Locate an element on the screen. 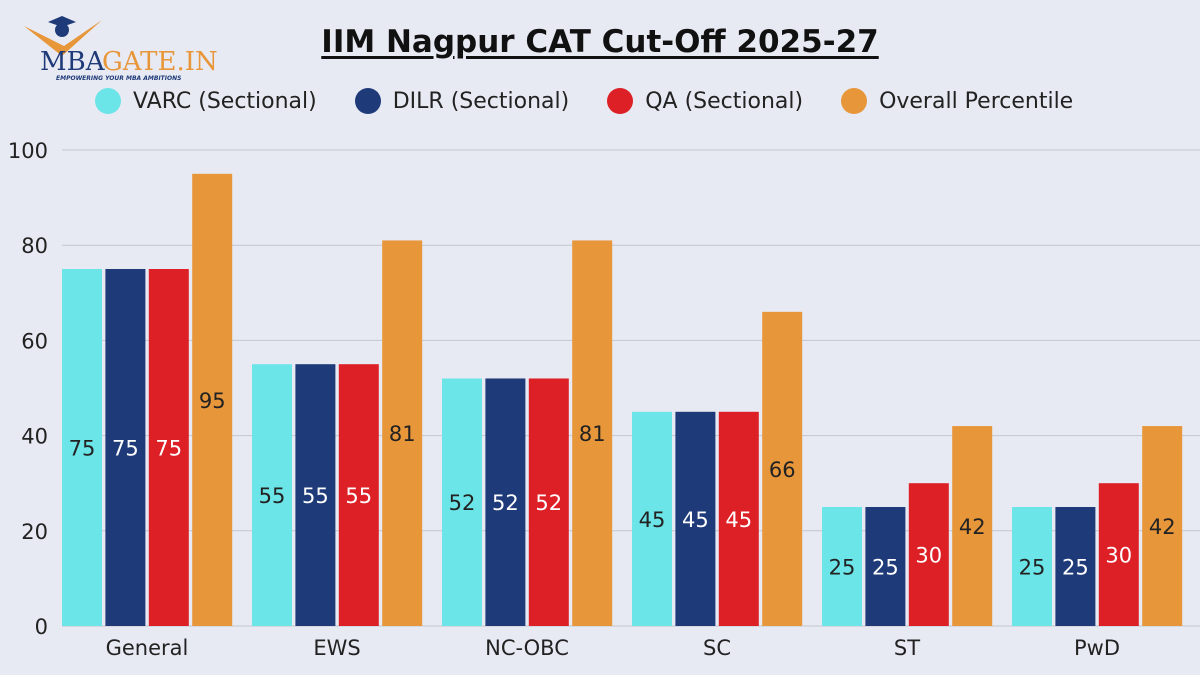 This screenshot has width=1200, height=675. svg-text: GATE.IN is located at coordinates (160, 62).